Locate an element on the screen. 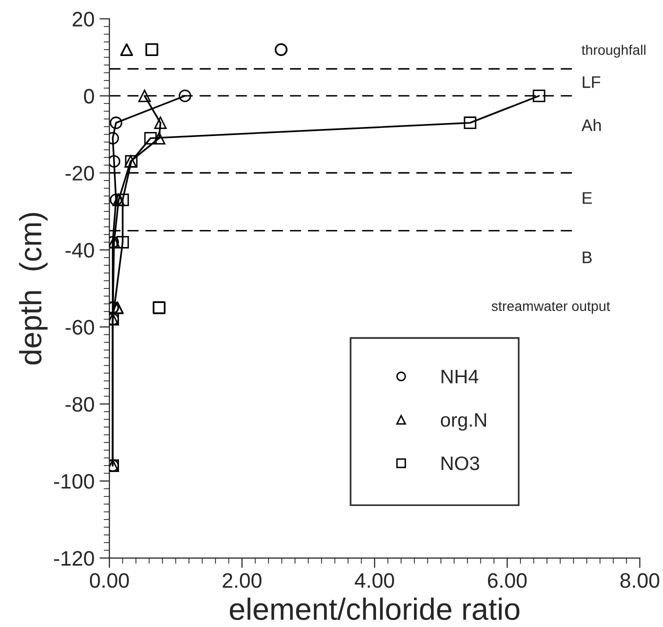 The width and height of the screenshot is (663, 627). y-tick-label: 0 is located at coordinates (89, 96).